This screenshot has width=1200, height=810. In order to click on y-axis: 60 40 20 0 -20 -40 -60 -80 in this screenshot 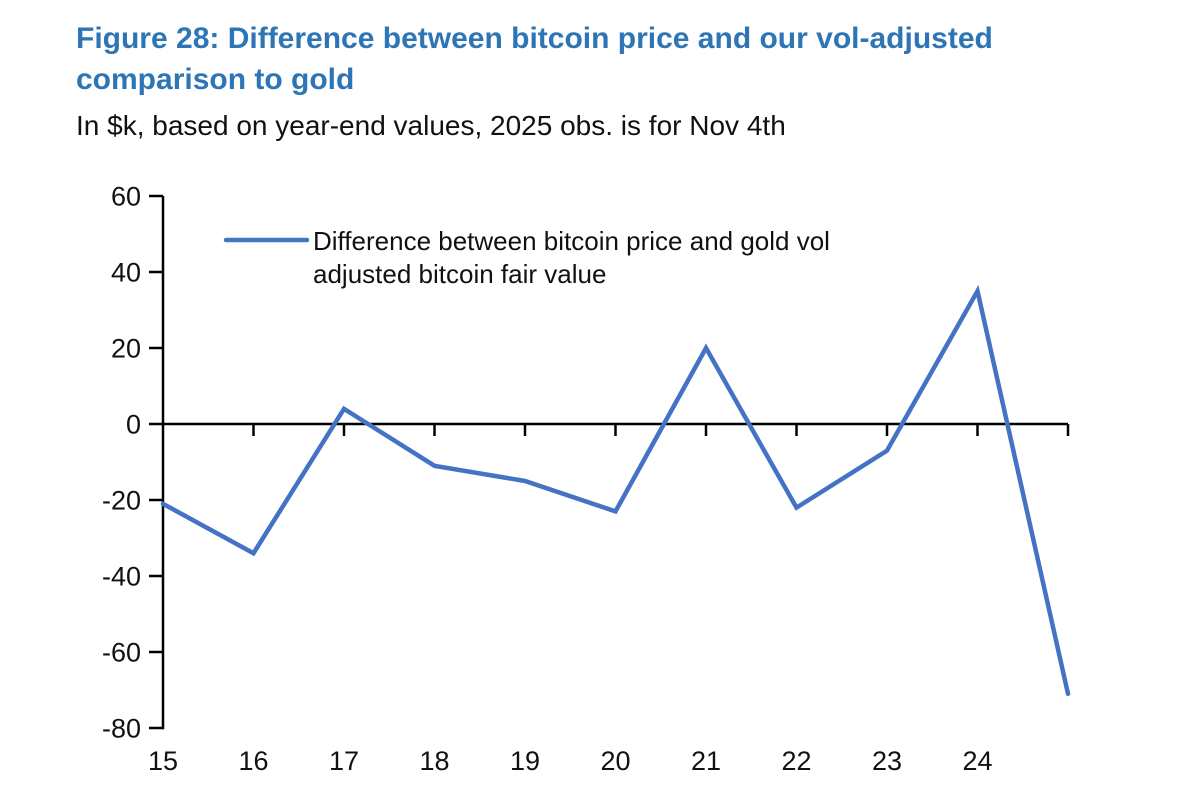, I will do `click(133, 462)`.